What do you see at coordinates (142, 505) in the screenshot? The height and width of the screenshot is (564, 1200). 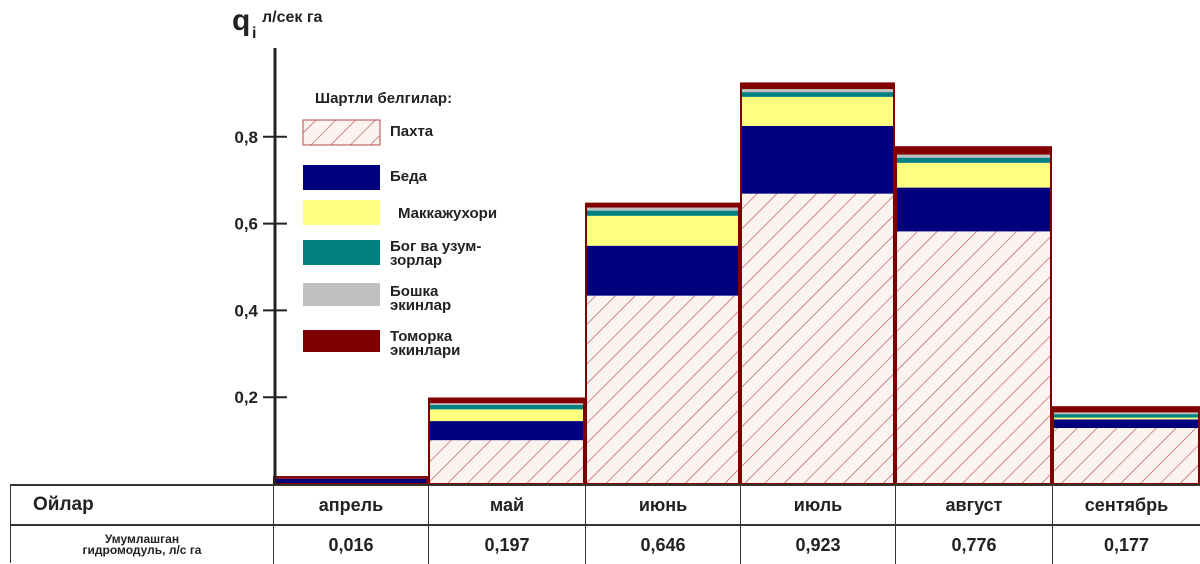 I see `table-header: Ойлар` at bounding box center [142, 505].